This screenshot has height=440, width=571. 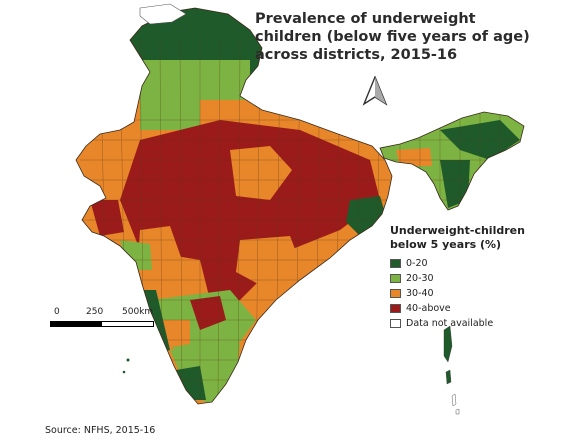 What do you see at coordinates (76, 324) in the screenshot?
I see `scale-segment-black` at bounding box center [76, 324].